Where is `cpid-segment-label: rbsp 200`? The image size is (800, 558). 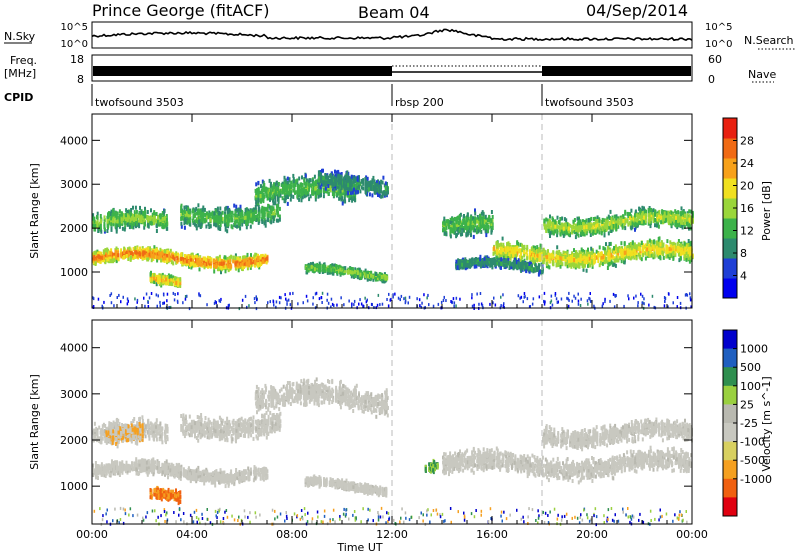
cpid-segment-label: rbsp 200 is located at coordinates (419, 102).